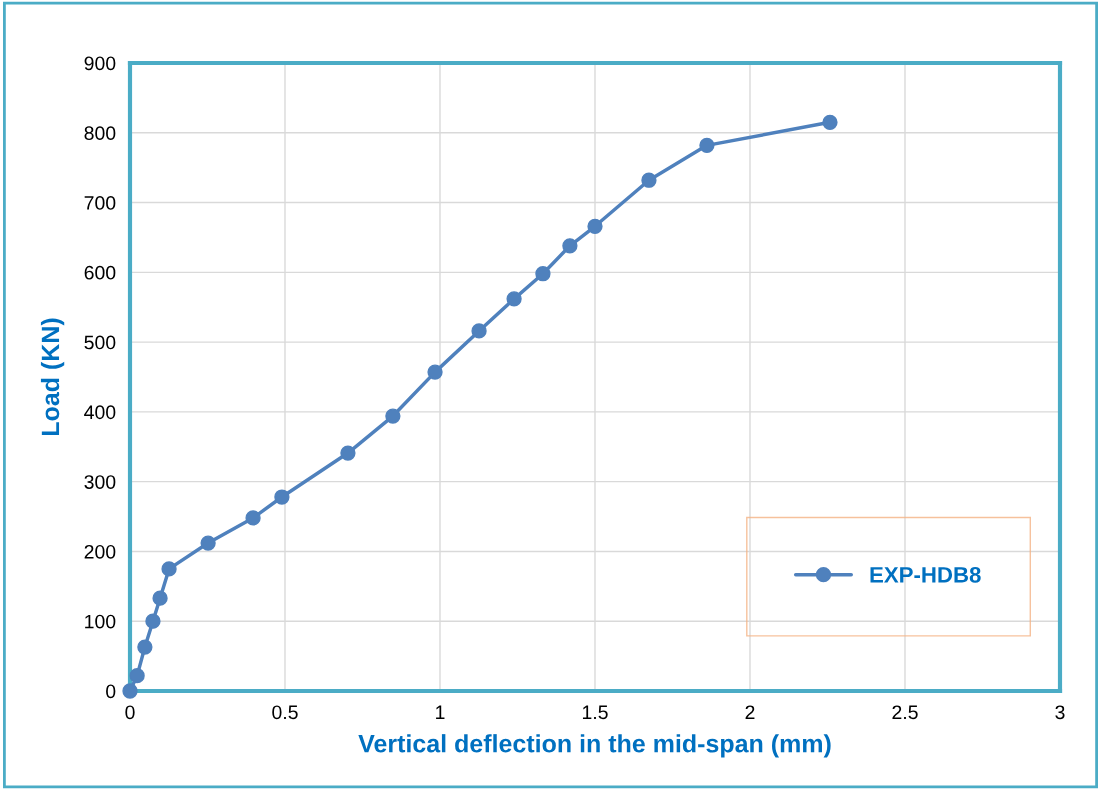  What do you see at coordinates (100, 203) in the screenshot?
I see `y-tick-label: 700` at bounding box center [100, 203].